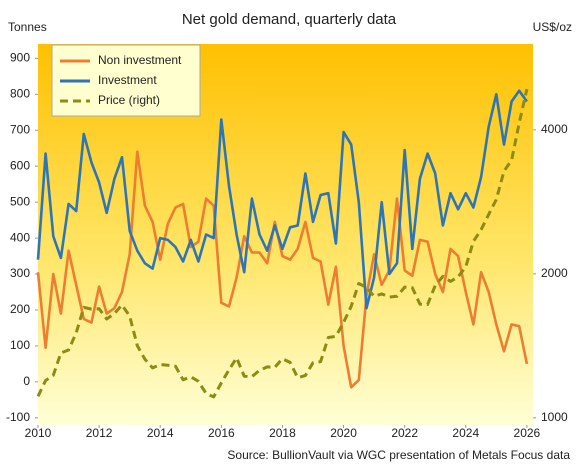 Image resolution: width=578 pixels, height=466 pixels. Describe the element at coordinates (289, 19) in the screenshot. I see `chart-title: Net gold demand, quarterly data` at that location.